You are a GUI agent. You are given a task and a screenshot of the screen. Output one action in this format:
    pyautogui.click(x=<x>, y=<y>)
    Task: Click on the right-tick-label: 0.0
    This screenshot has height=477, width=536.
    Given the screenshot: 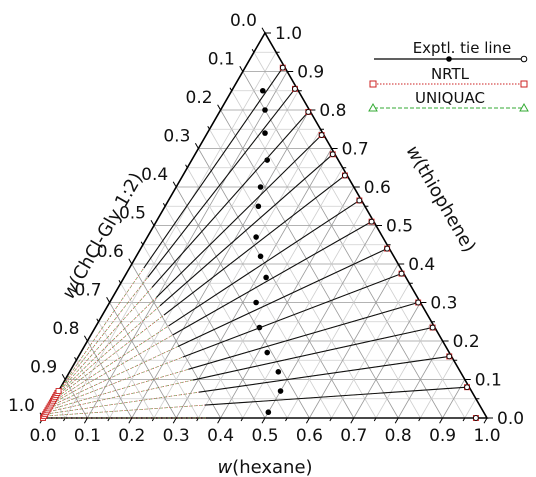 What is the action you would take?
    pyautogui.click(x=510, y=419)
    